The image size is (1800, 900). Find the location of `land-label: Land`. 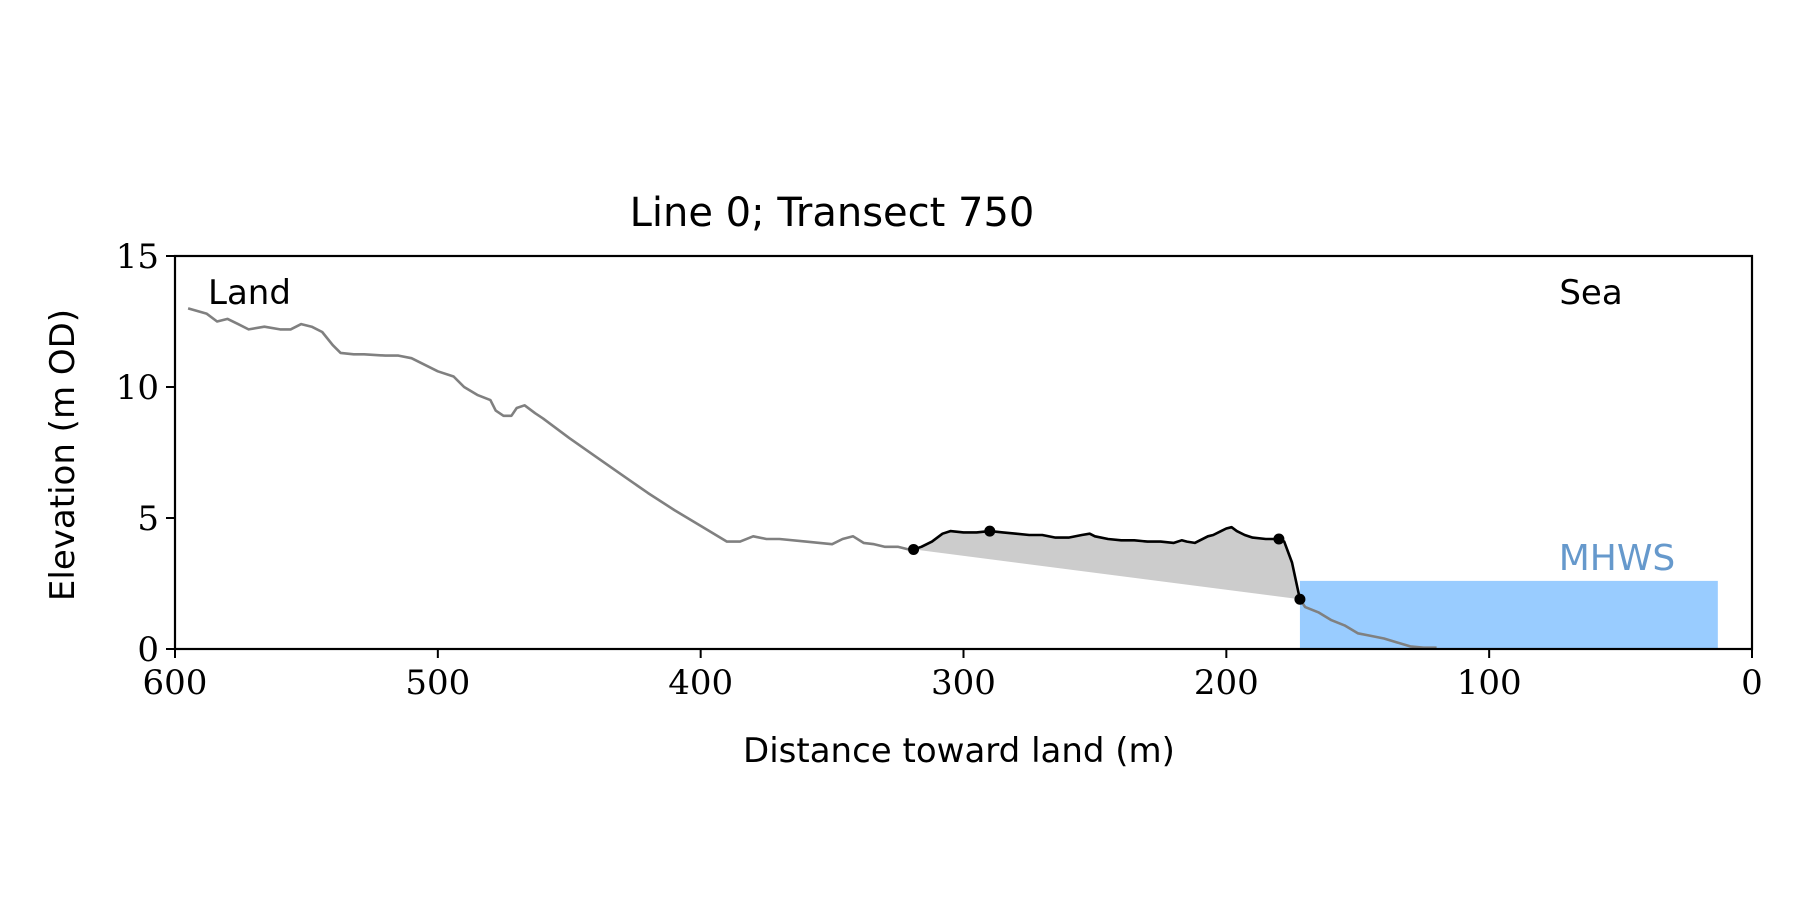

land-label: Land is located at coordinates (249, 293).